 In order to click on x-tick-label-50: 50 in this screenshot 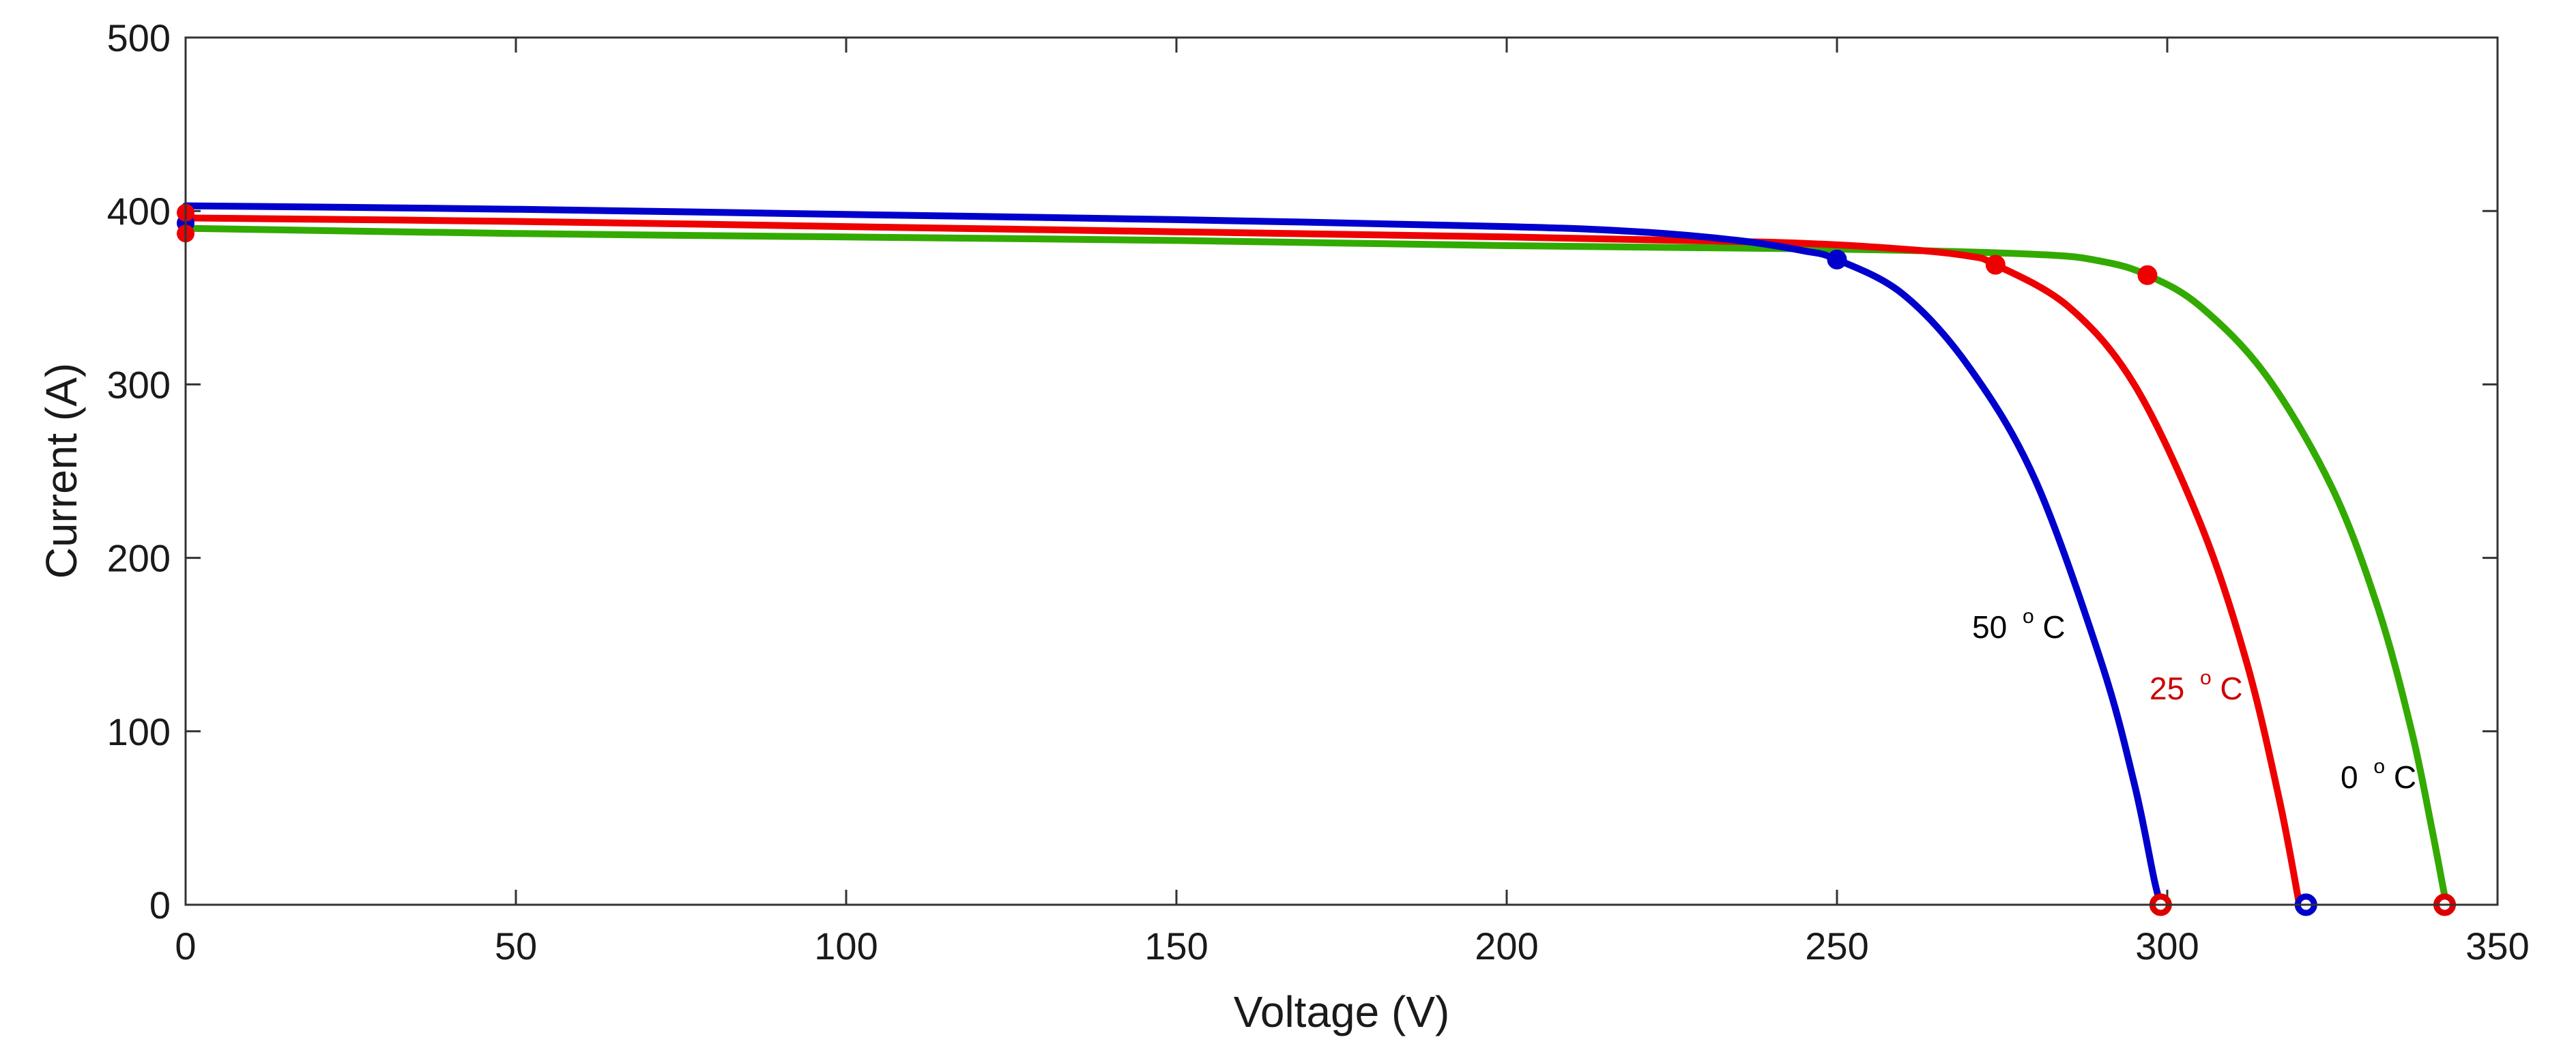, I will do `click(516, 947)`.